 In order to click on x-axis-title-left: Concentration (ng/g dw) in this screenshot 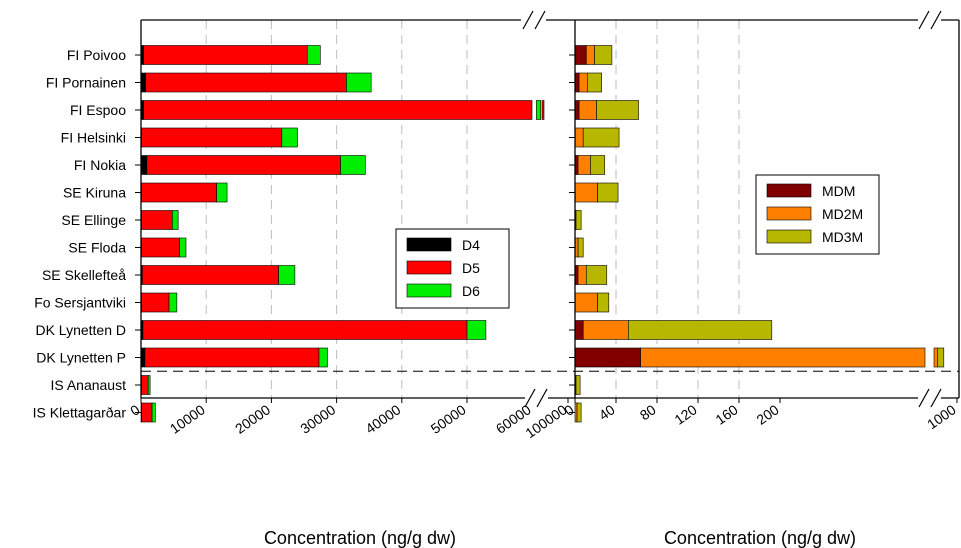, I will do `click(360, 538)`.